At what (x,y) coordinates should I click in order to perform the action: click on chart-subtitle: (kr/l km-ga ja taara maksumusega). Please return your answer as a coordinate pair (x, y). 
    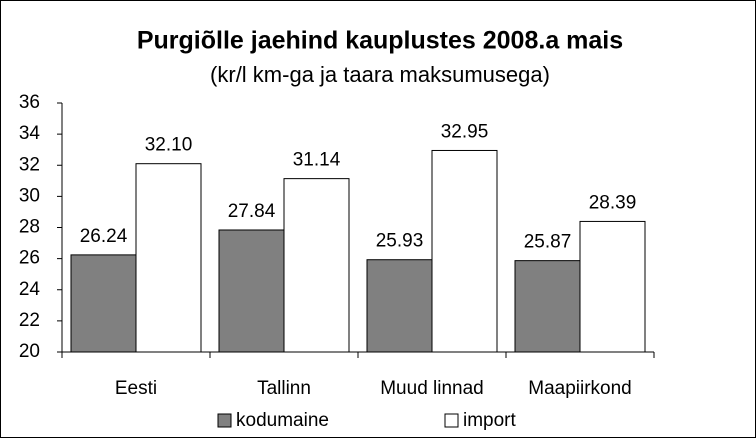
    Looking at the image, I should click on (380, 74).